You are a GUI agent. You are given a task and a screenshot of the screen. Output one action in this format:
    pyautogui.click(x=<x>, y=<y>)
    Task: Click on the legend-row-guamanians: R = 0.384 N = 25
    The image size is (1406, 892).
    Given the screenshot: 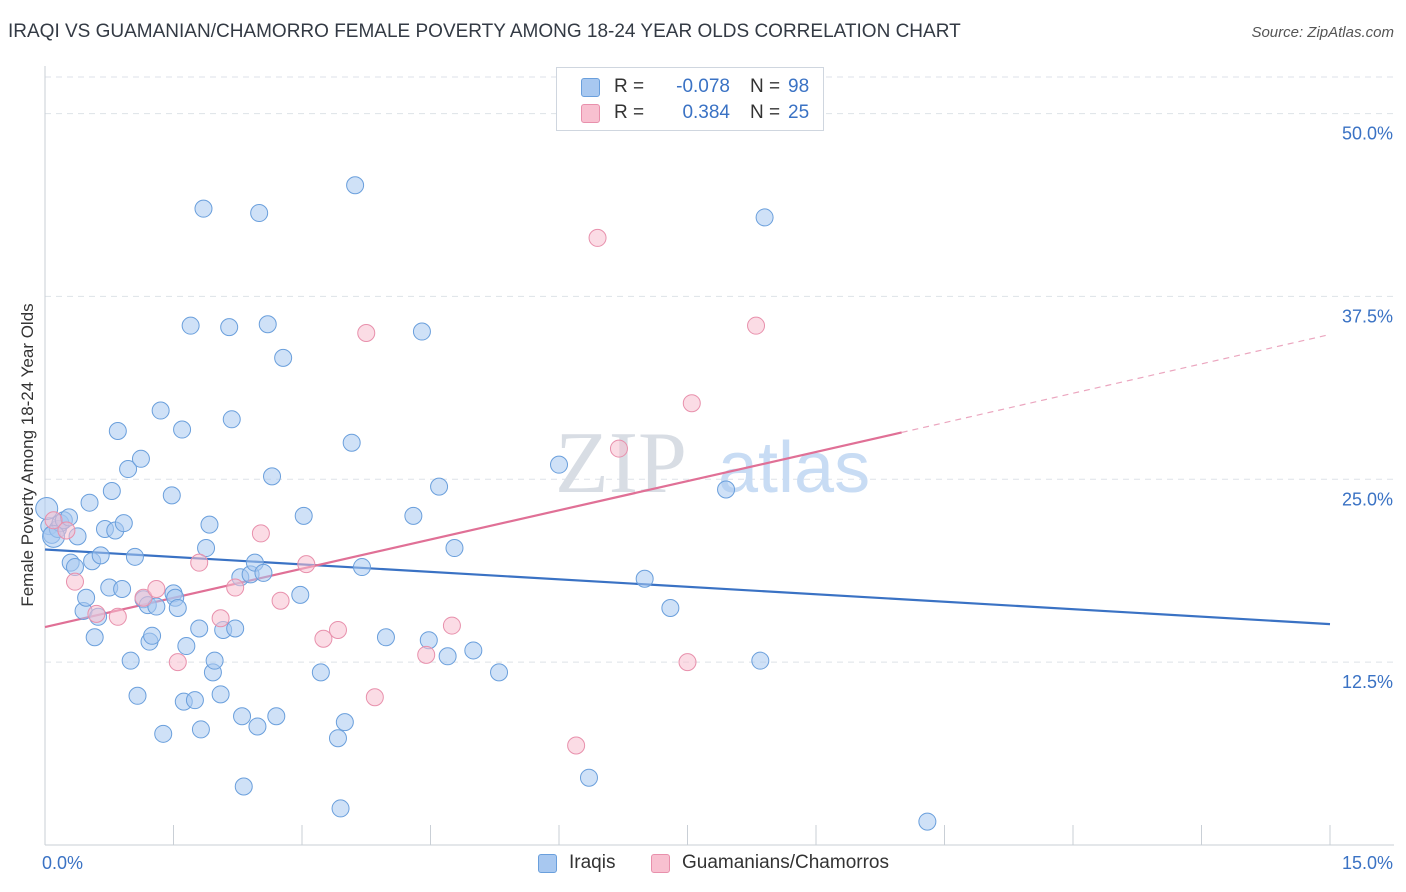 What is the action you would take?
    pyautogui.click(x=695, y=113)
    